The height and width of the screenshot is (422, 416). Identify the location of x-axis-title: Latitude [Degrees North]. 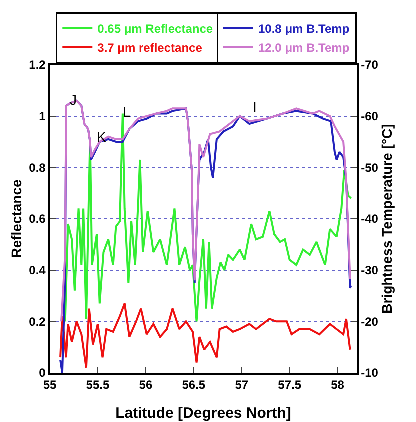
(204, 413).